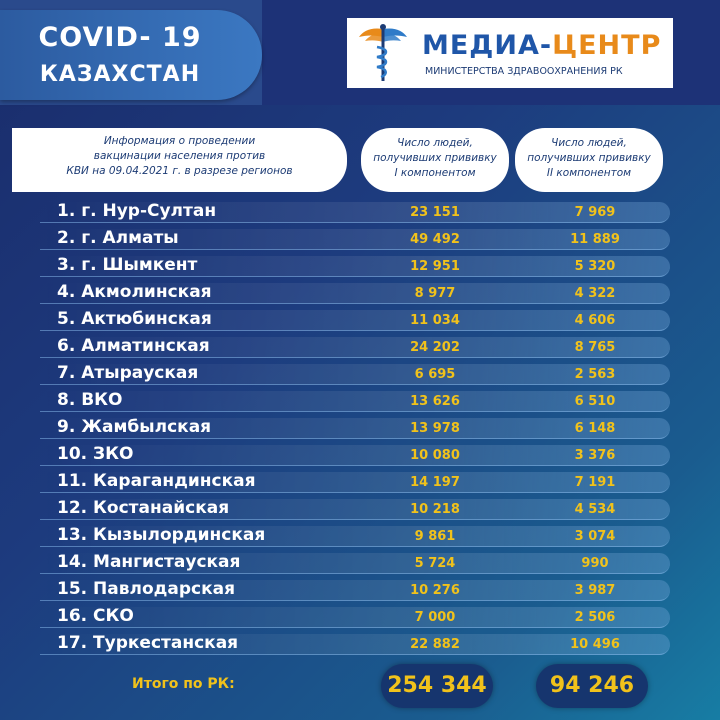 The width and height of the screenshot is (720, 720). What do you see at coordinates (435, 293) in the screenshot?
I see `first-component-value: 8 977` at bounding box center [435, 293].